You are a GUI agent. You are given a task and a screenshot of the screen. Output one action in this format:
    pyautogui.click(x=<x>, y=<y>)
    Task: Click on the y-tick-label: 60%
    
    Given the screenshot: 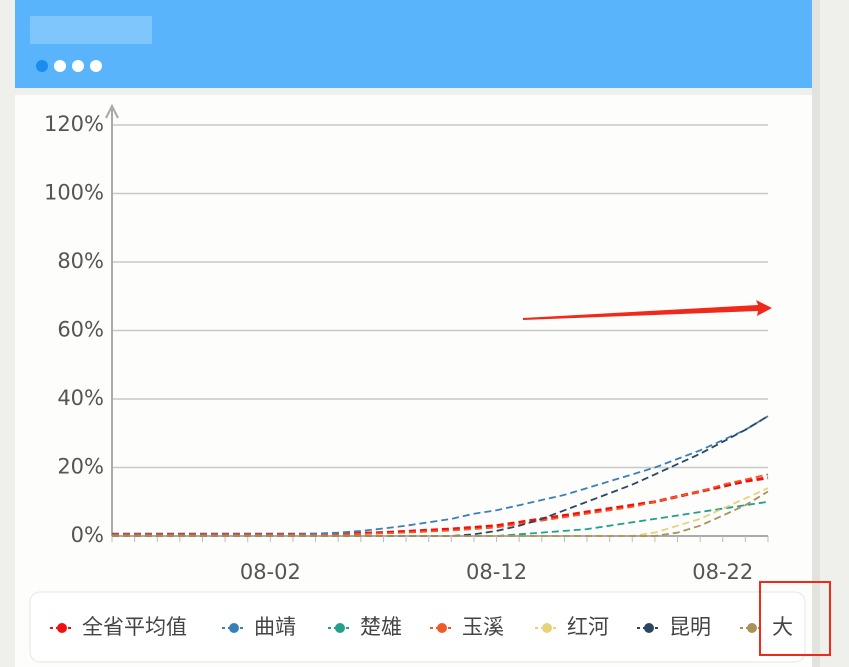 What is the action you would take?
    pyautogui.click(x=80, y=330)
    